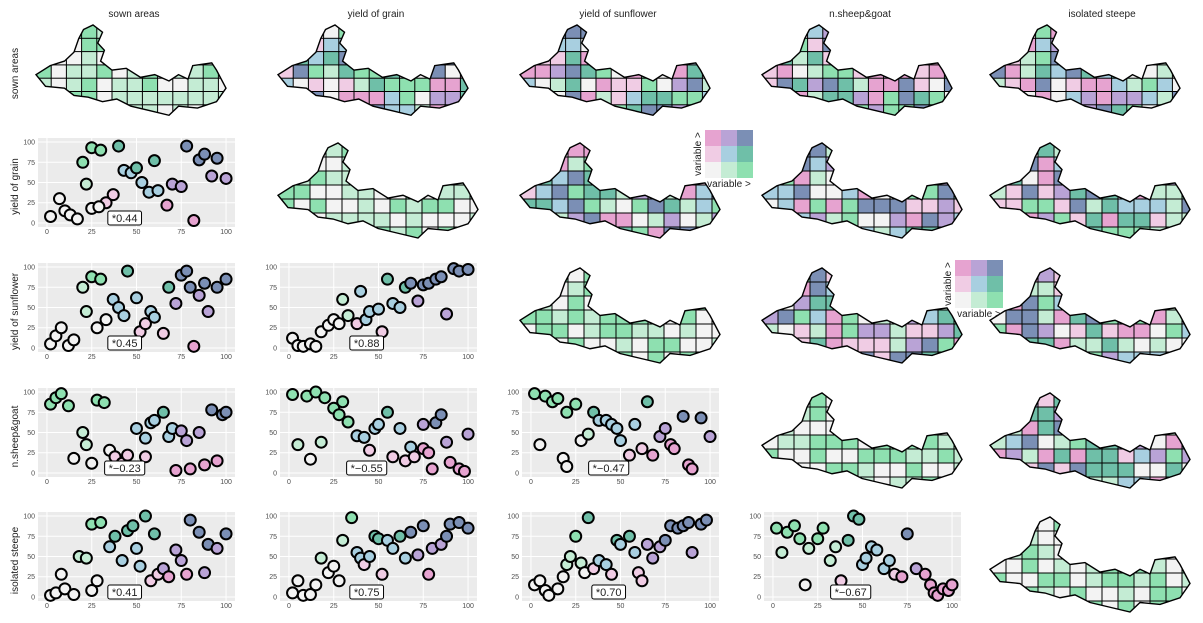 This screenshot has width=1203, height=623. I want to click on x-tick-label: 0, so click(47, 606).